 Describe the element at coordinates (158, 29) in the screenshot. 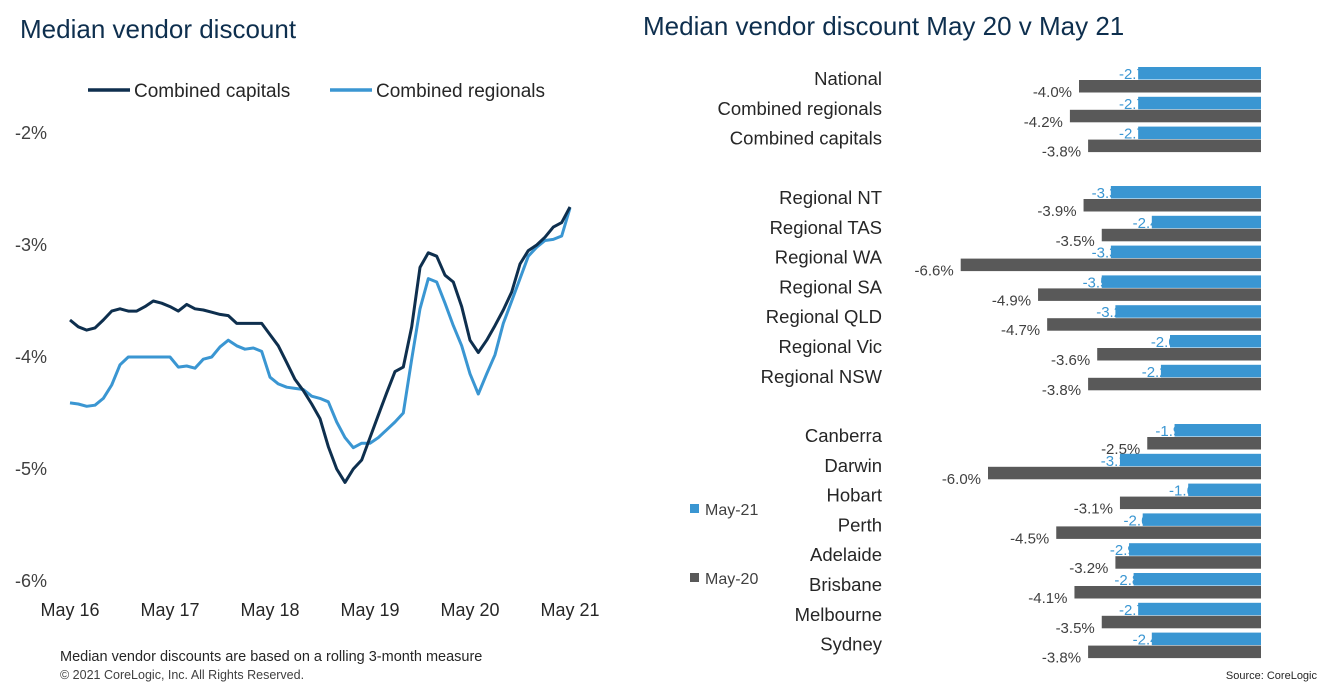

I see `line-chart-title: Median vendor discount` at that location.